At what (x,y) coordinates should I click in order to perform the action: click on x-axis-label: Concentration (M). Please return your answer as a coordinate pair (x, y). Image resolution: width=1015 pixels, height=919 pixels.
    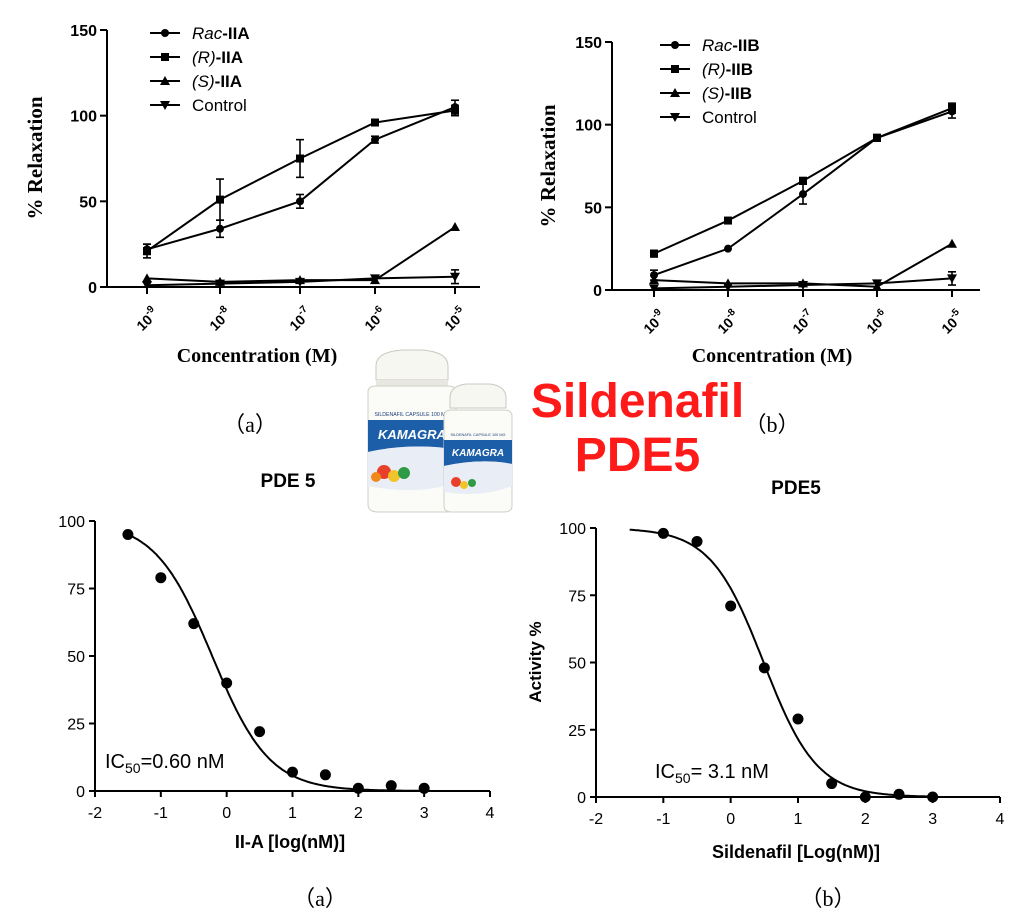
    Looking at the image, I should click on (772, 356).